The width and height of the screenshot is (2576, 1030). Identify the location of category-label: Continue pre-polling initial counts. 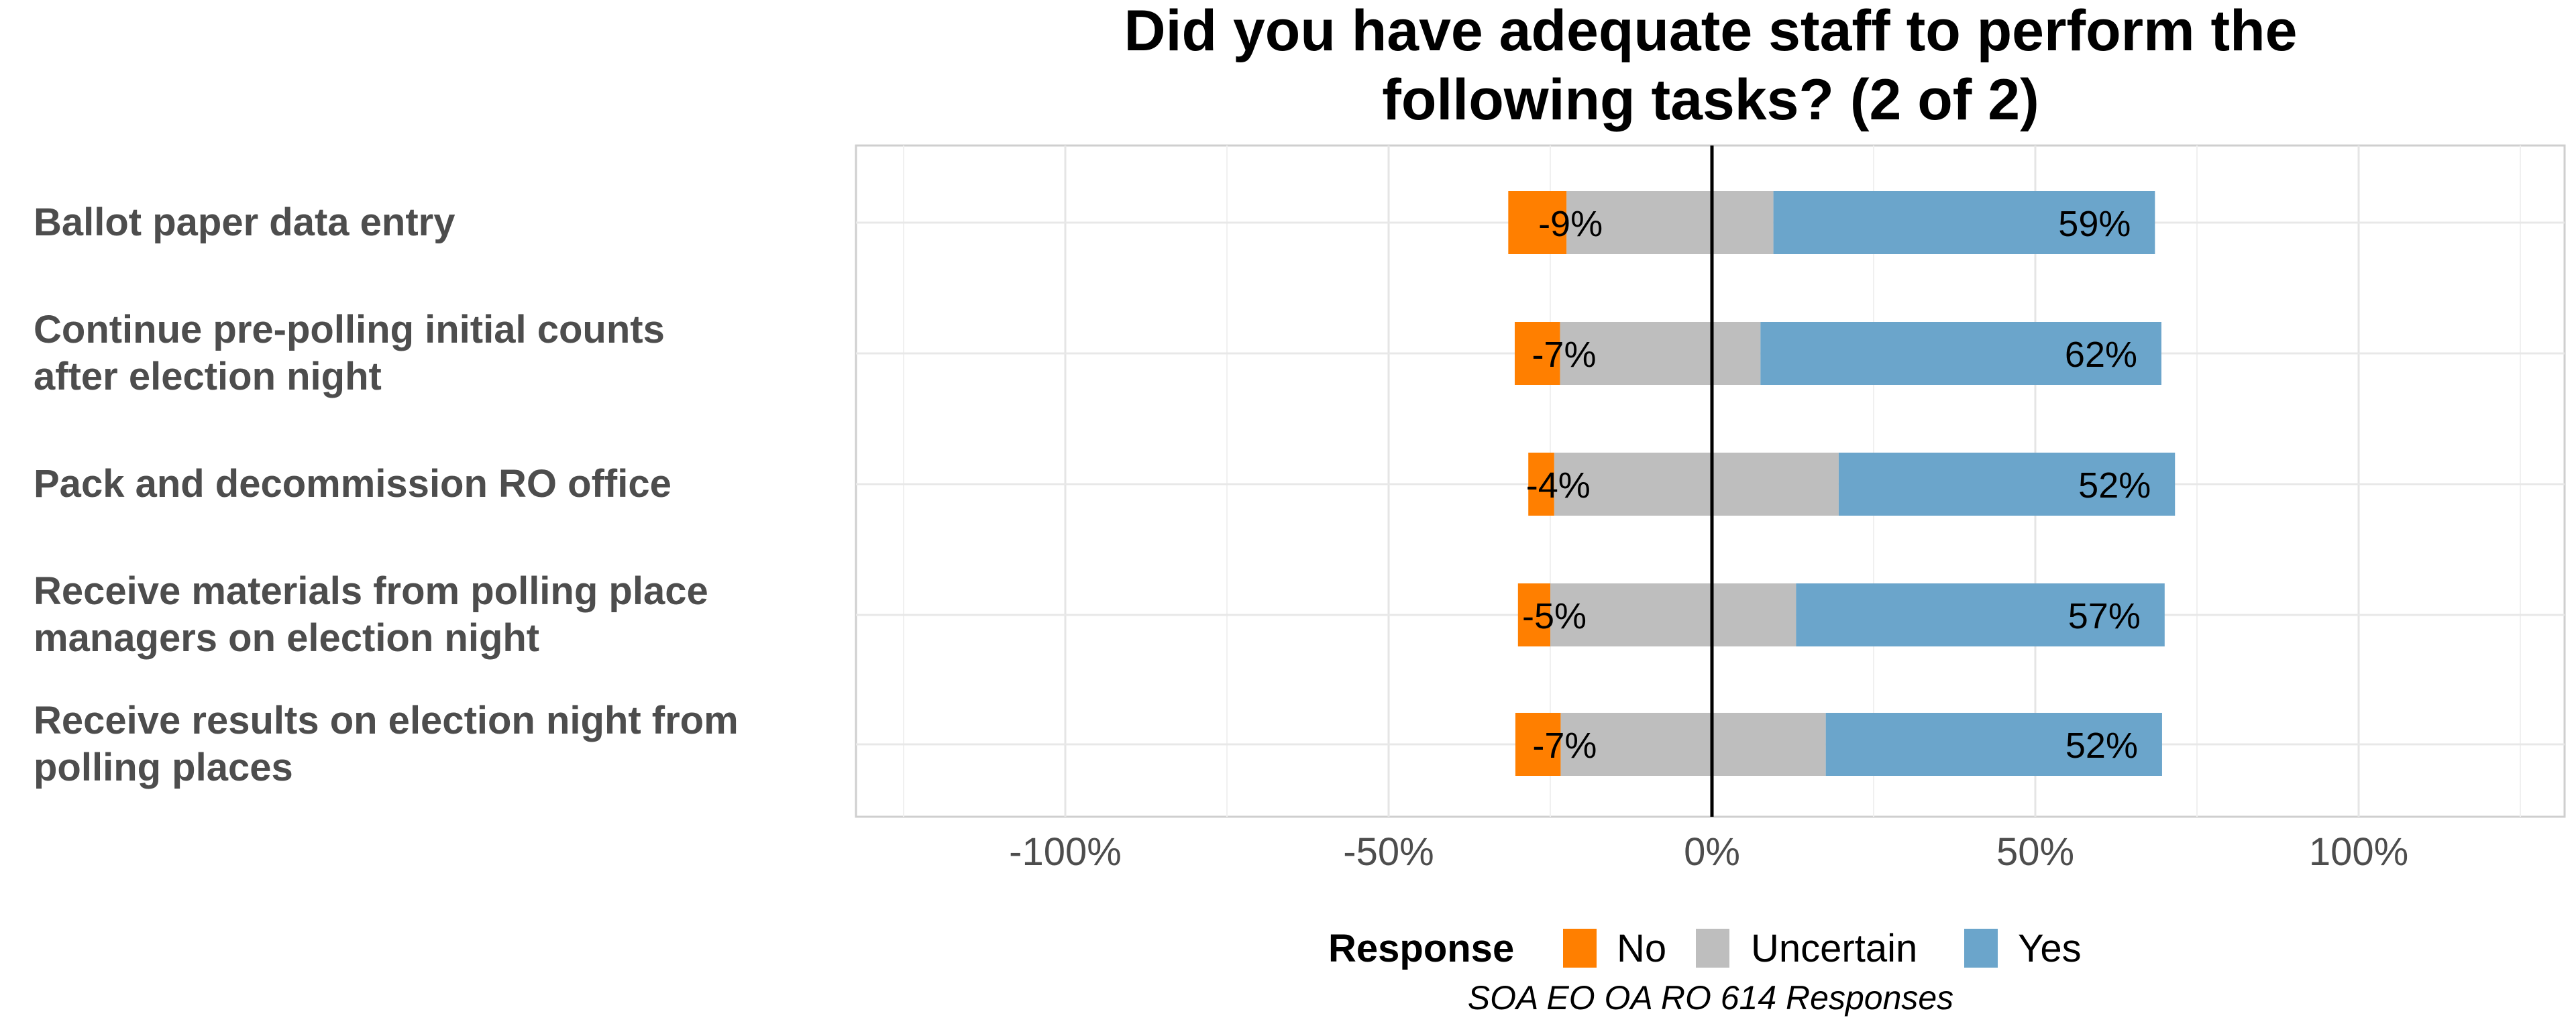
(349, 329).